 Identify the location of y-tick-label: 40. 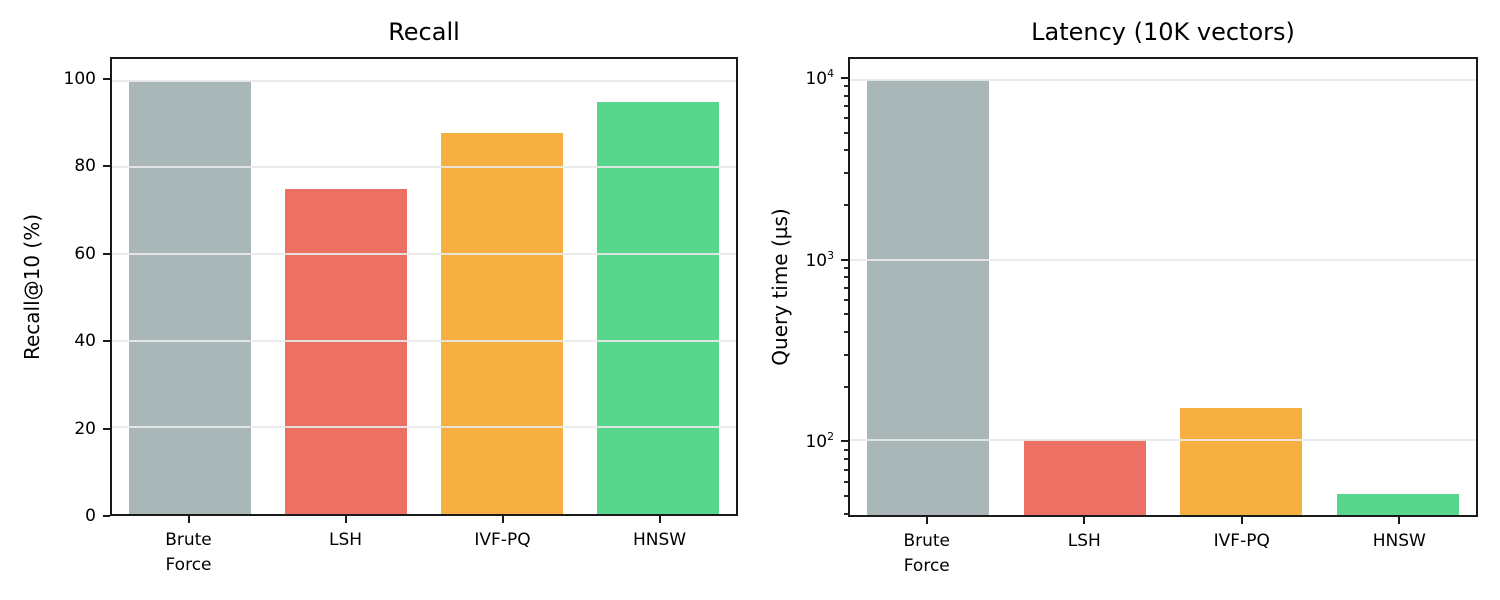
(85, 341).